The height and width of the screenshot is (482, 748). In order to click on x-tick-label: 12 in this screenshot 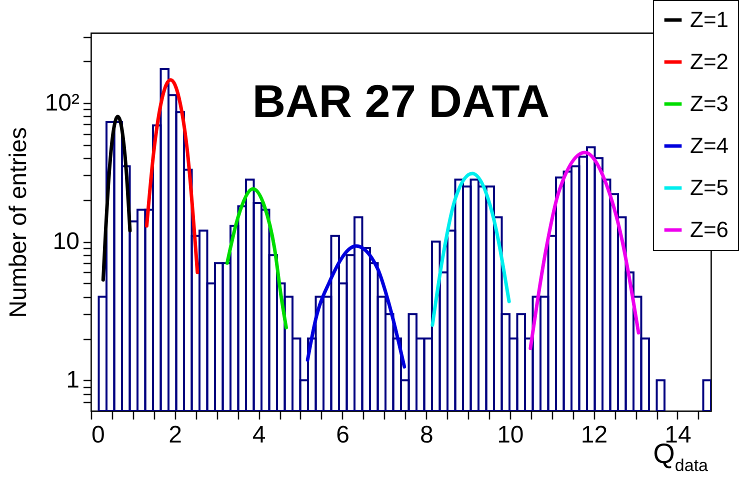, I will do `click(594, 435)`.